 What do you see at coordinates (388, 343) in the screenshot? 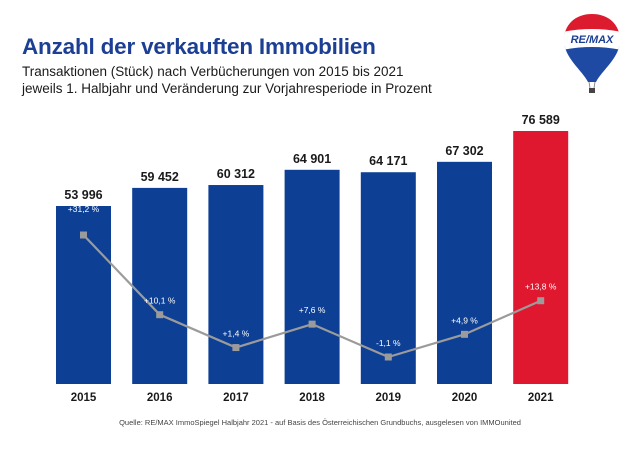
I see `change-label-2019: -1,1 %` at bounding box center [388, 343].